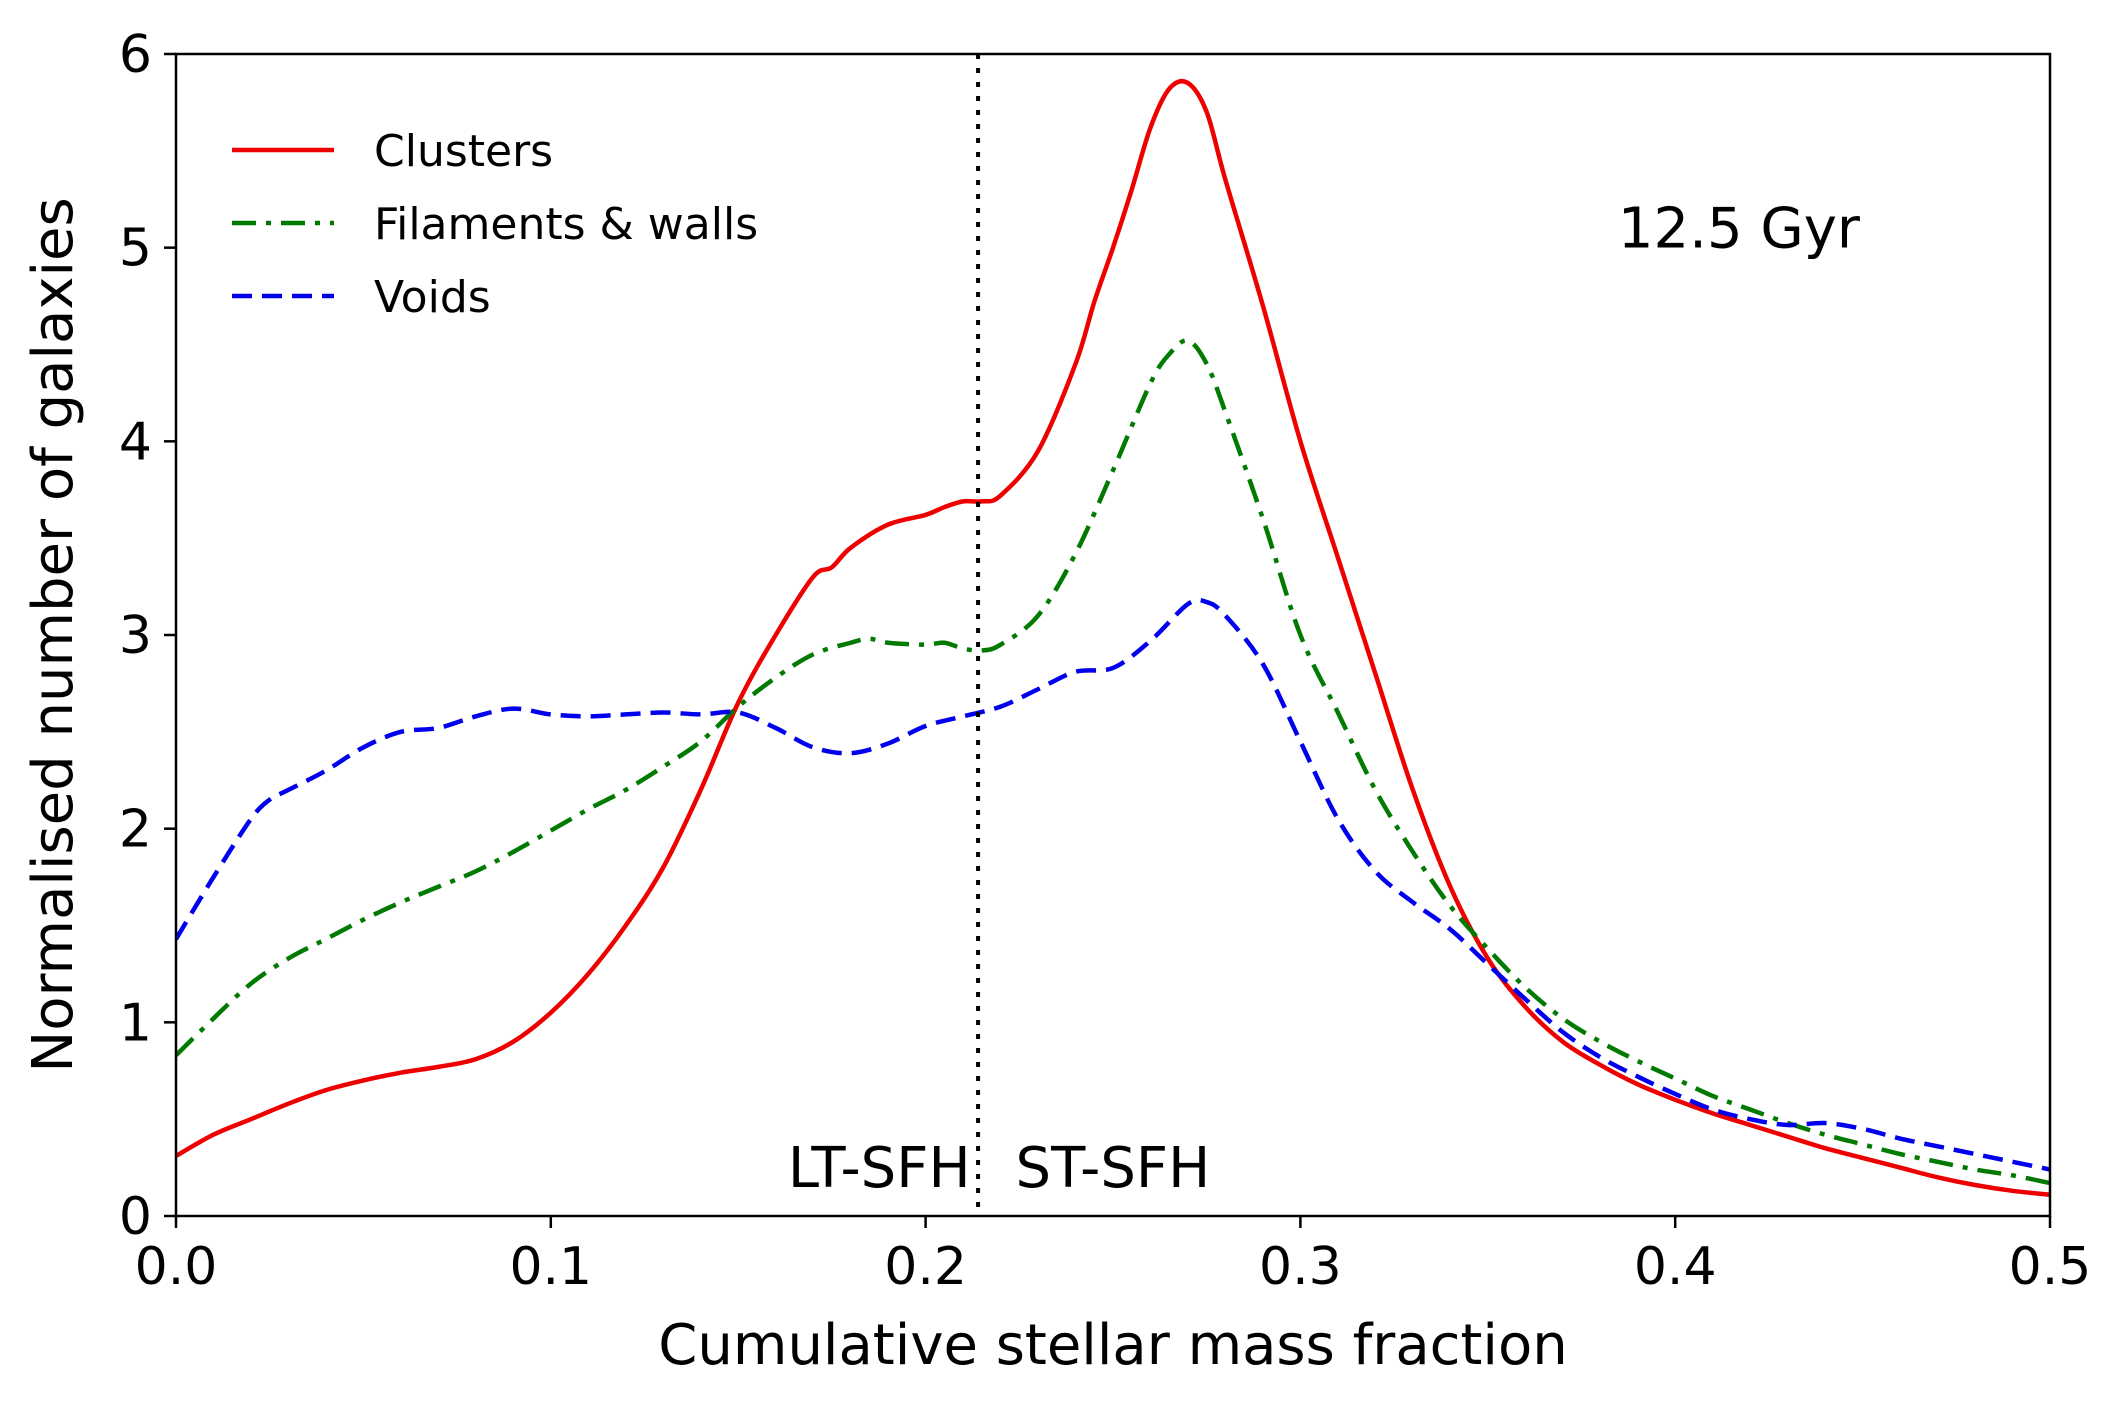 The image size is (2115, 1404). Describe the element at coordinates (135, 1217) in the screenshot. I see `y-tick-label: 0` at that location.